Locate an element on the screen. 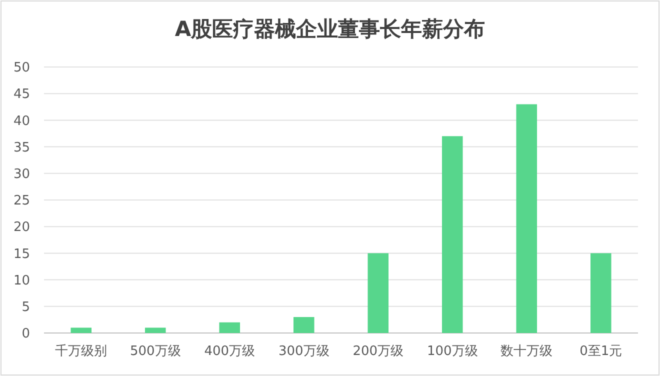 The height and width of the screenshot is (376, 660). x-tick-label: 400万级 is located at coordinates (230, 351).